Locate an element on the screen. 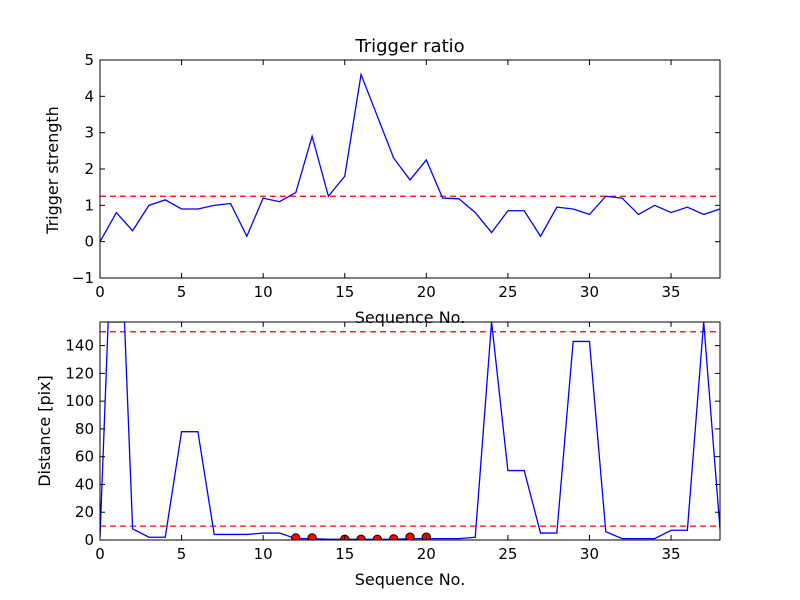  y-tick-label: 120 is located at coordinates (79, 373).